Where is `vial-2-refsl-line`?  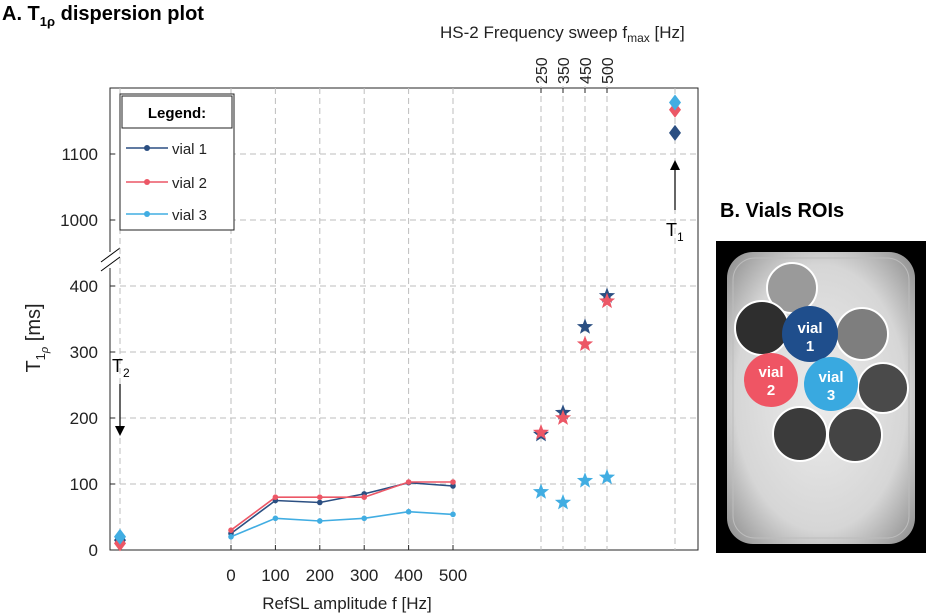 vial-2-refsl-line is located at coordinates (341, 506).